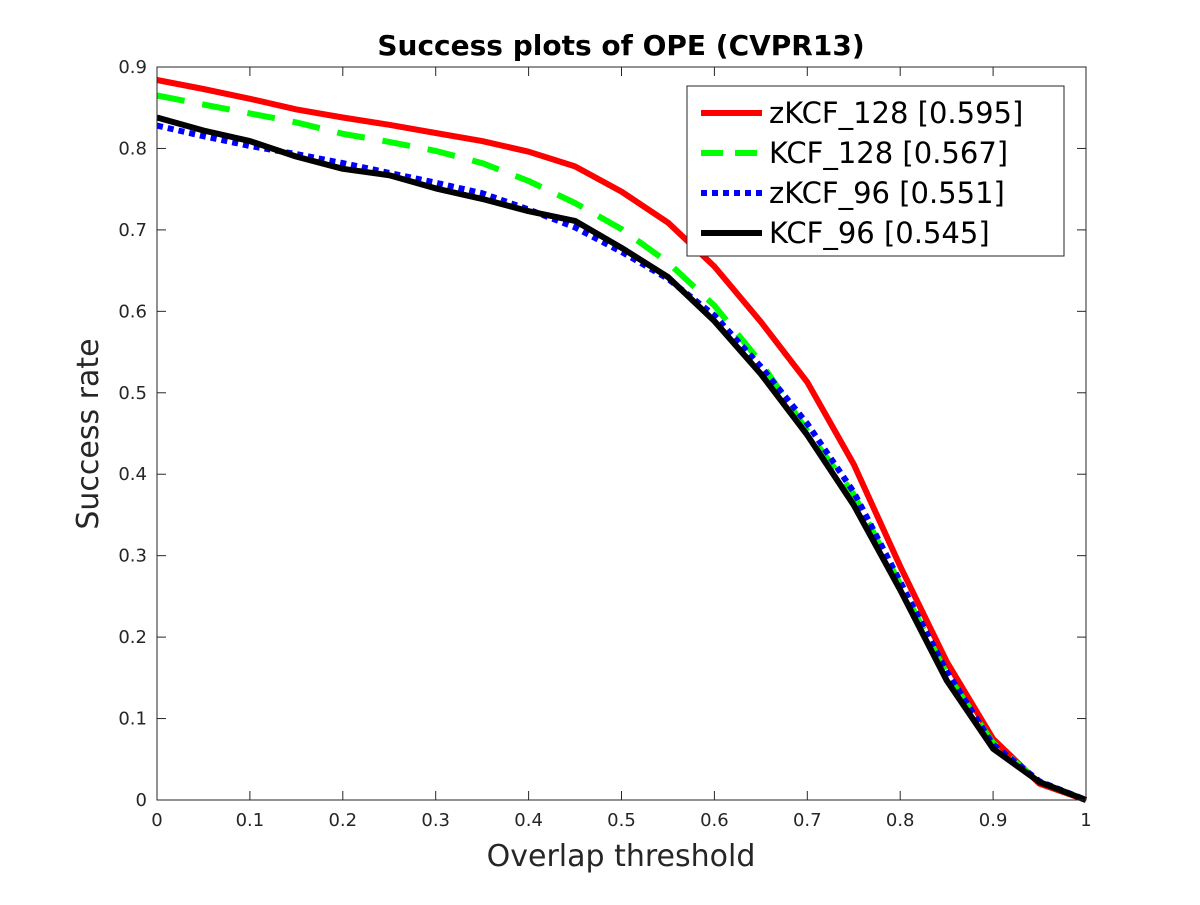 Image resolution: width=1200 pixels, height=905 pixels. Describe the element at coordinates (132, 230) in the screenshot. I see `y-tick-label: 0.7` at that location.